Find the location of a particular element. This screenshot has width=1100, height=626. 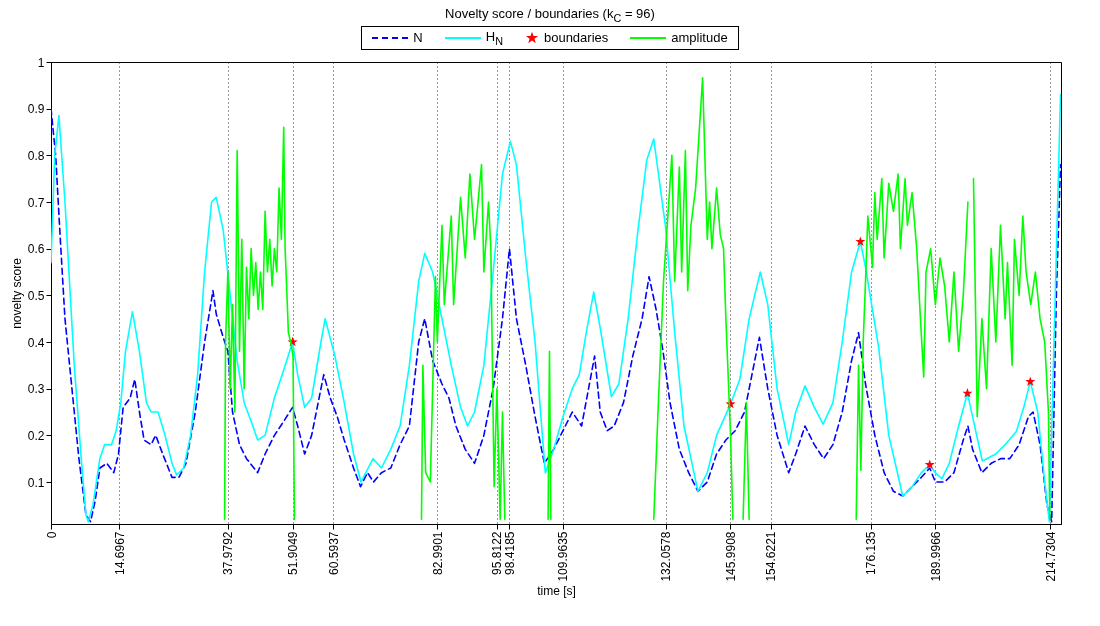

y-tick-label: 0.1 is located at coordinates (36, 482).